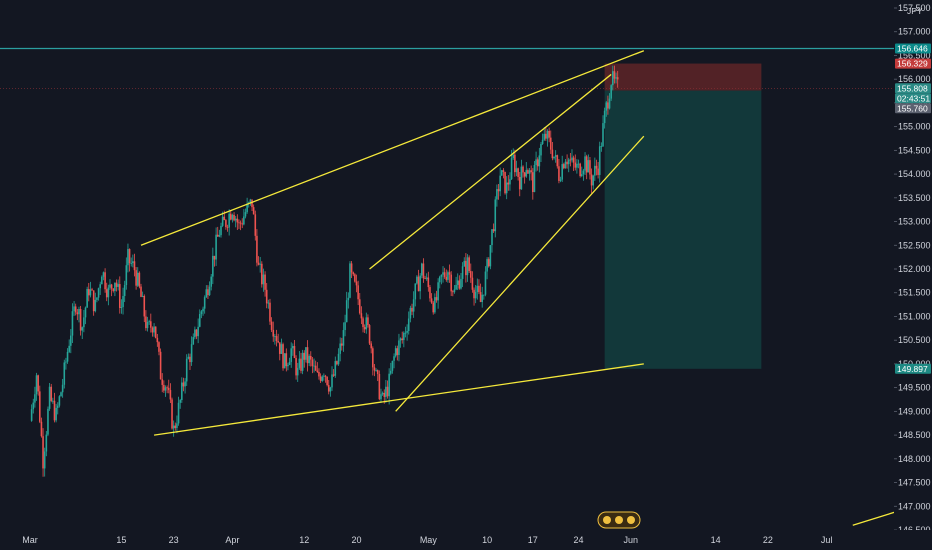 The width and height of the screenshot is (932, 550). I want to click on time-tick-label: Mar, so click(30, 540).